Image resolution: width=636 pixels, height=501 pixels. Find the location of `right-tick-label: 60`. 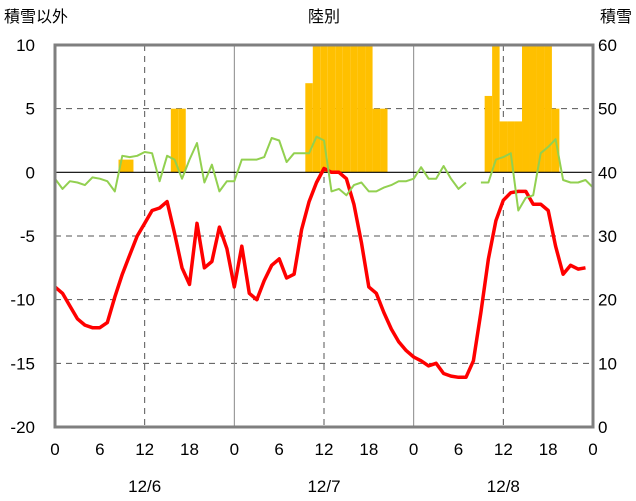

right-tick-label: 60 is located at coordinates (607, 45).